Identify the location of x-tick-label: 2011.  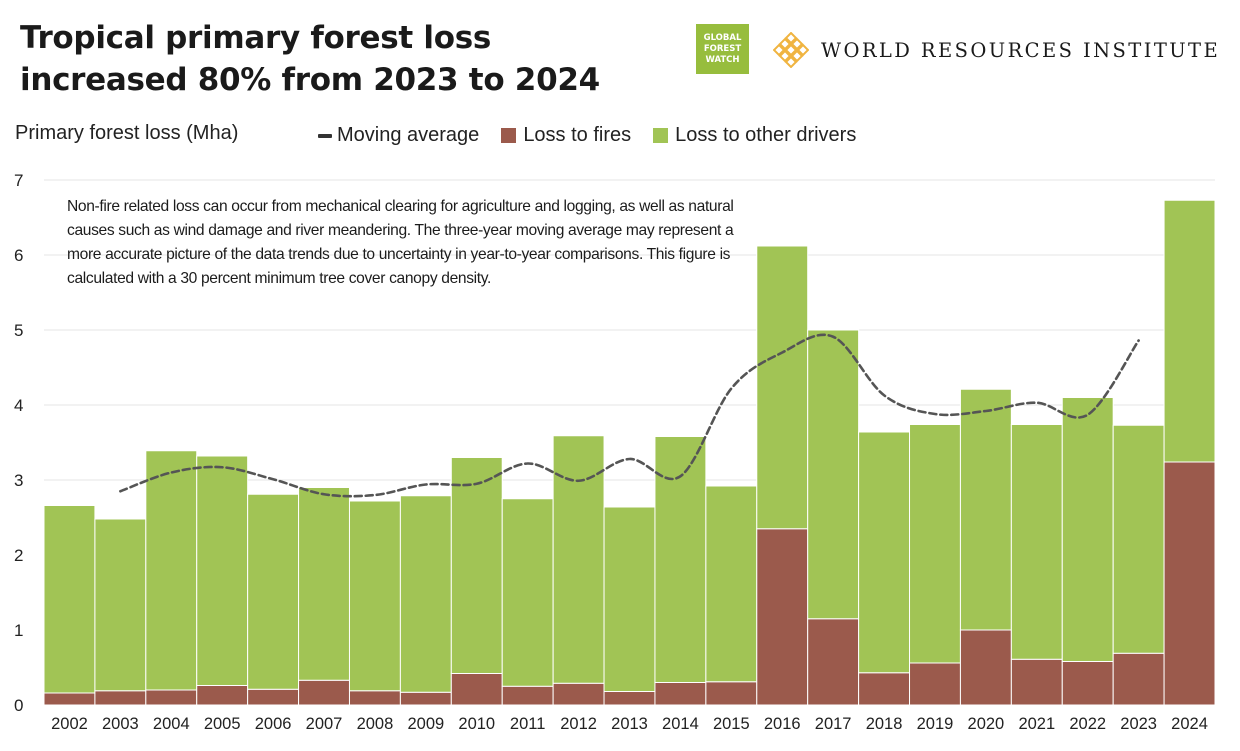
(527, 724).